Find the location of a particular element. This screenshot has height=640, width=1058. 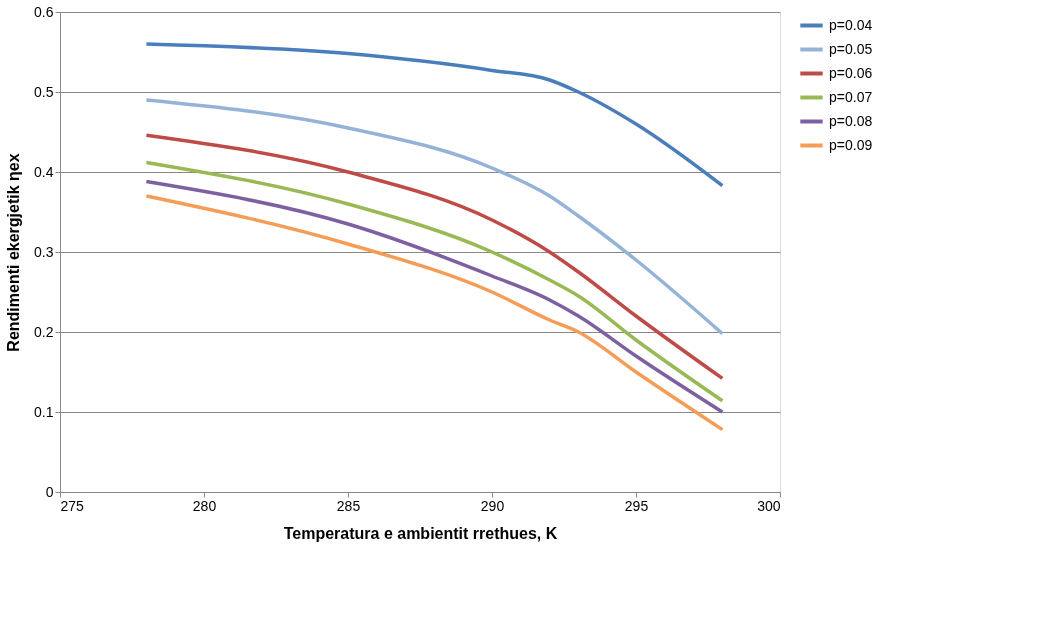

x-tick-label: 275 is located at coordinates (72, 505).